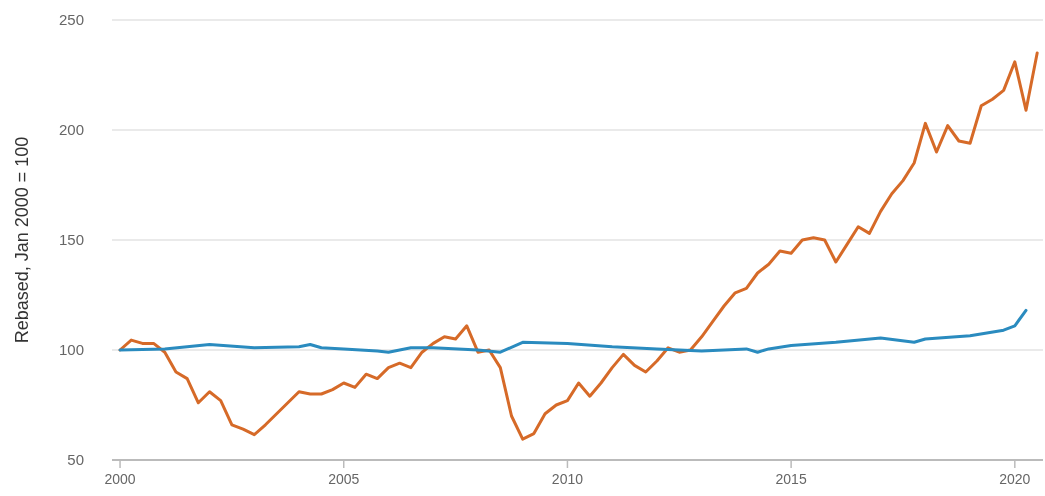 This screenshot has height=496, width=1045. What do you see at coordinates (71, 129) in the screenshot?
I see `y-tick-label: 200` at bounding box center [71, 129].